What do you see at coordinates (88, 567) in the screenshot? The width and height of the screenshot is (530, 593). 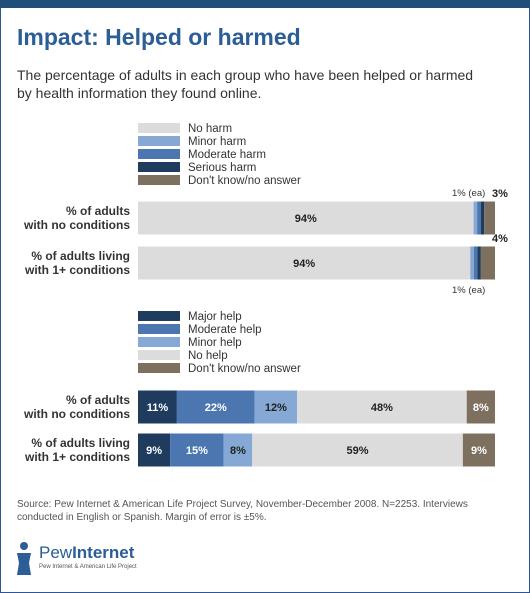 I see `logo-tagline: Pew Internet & American Life Project` at bounding box center [88, 567].